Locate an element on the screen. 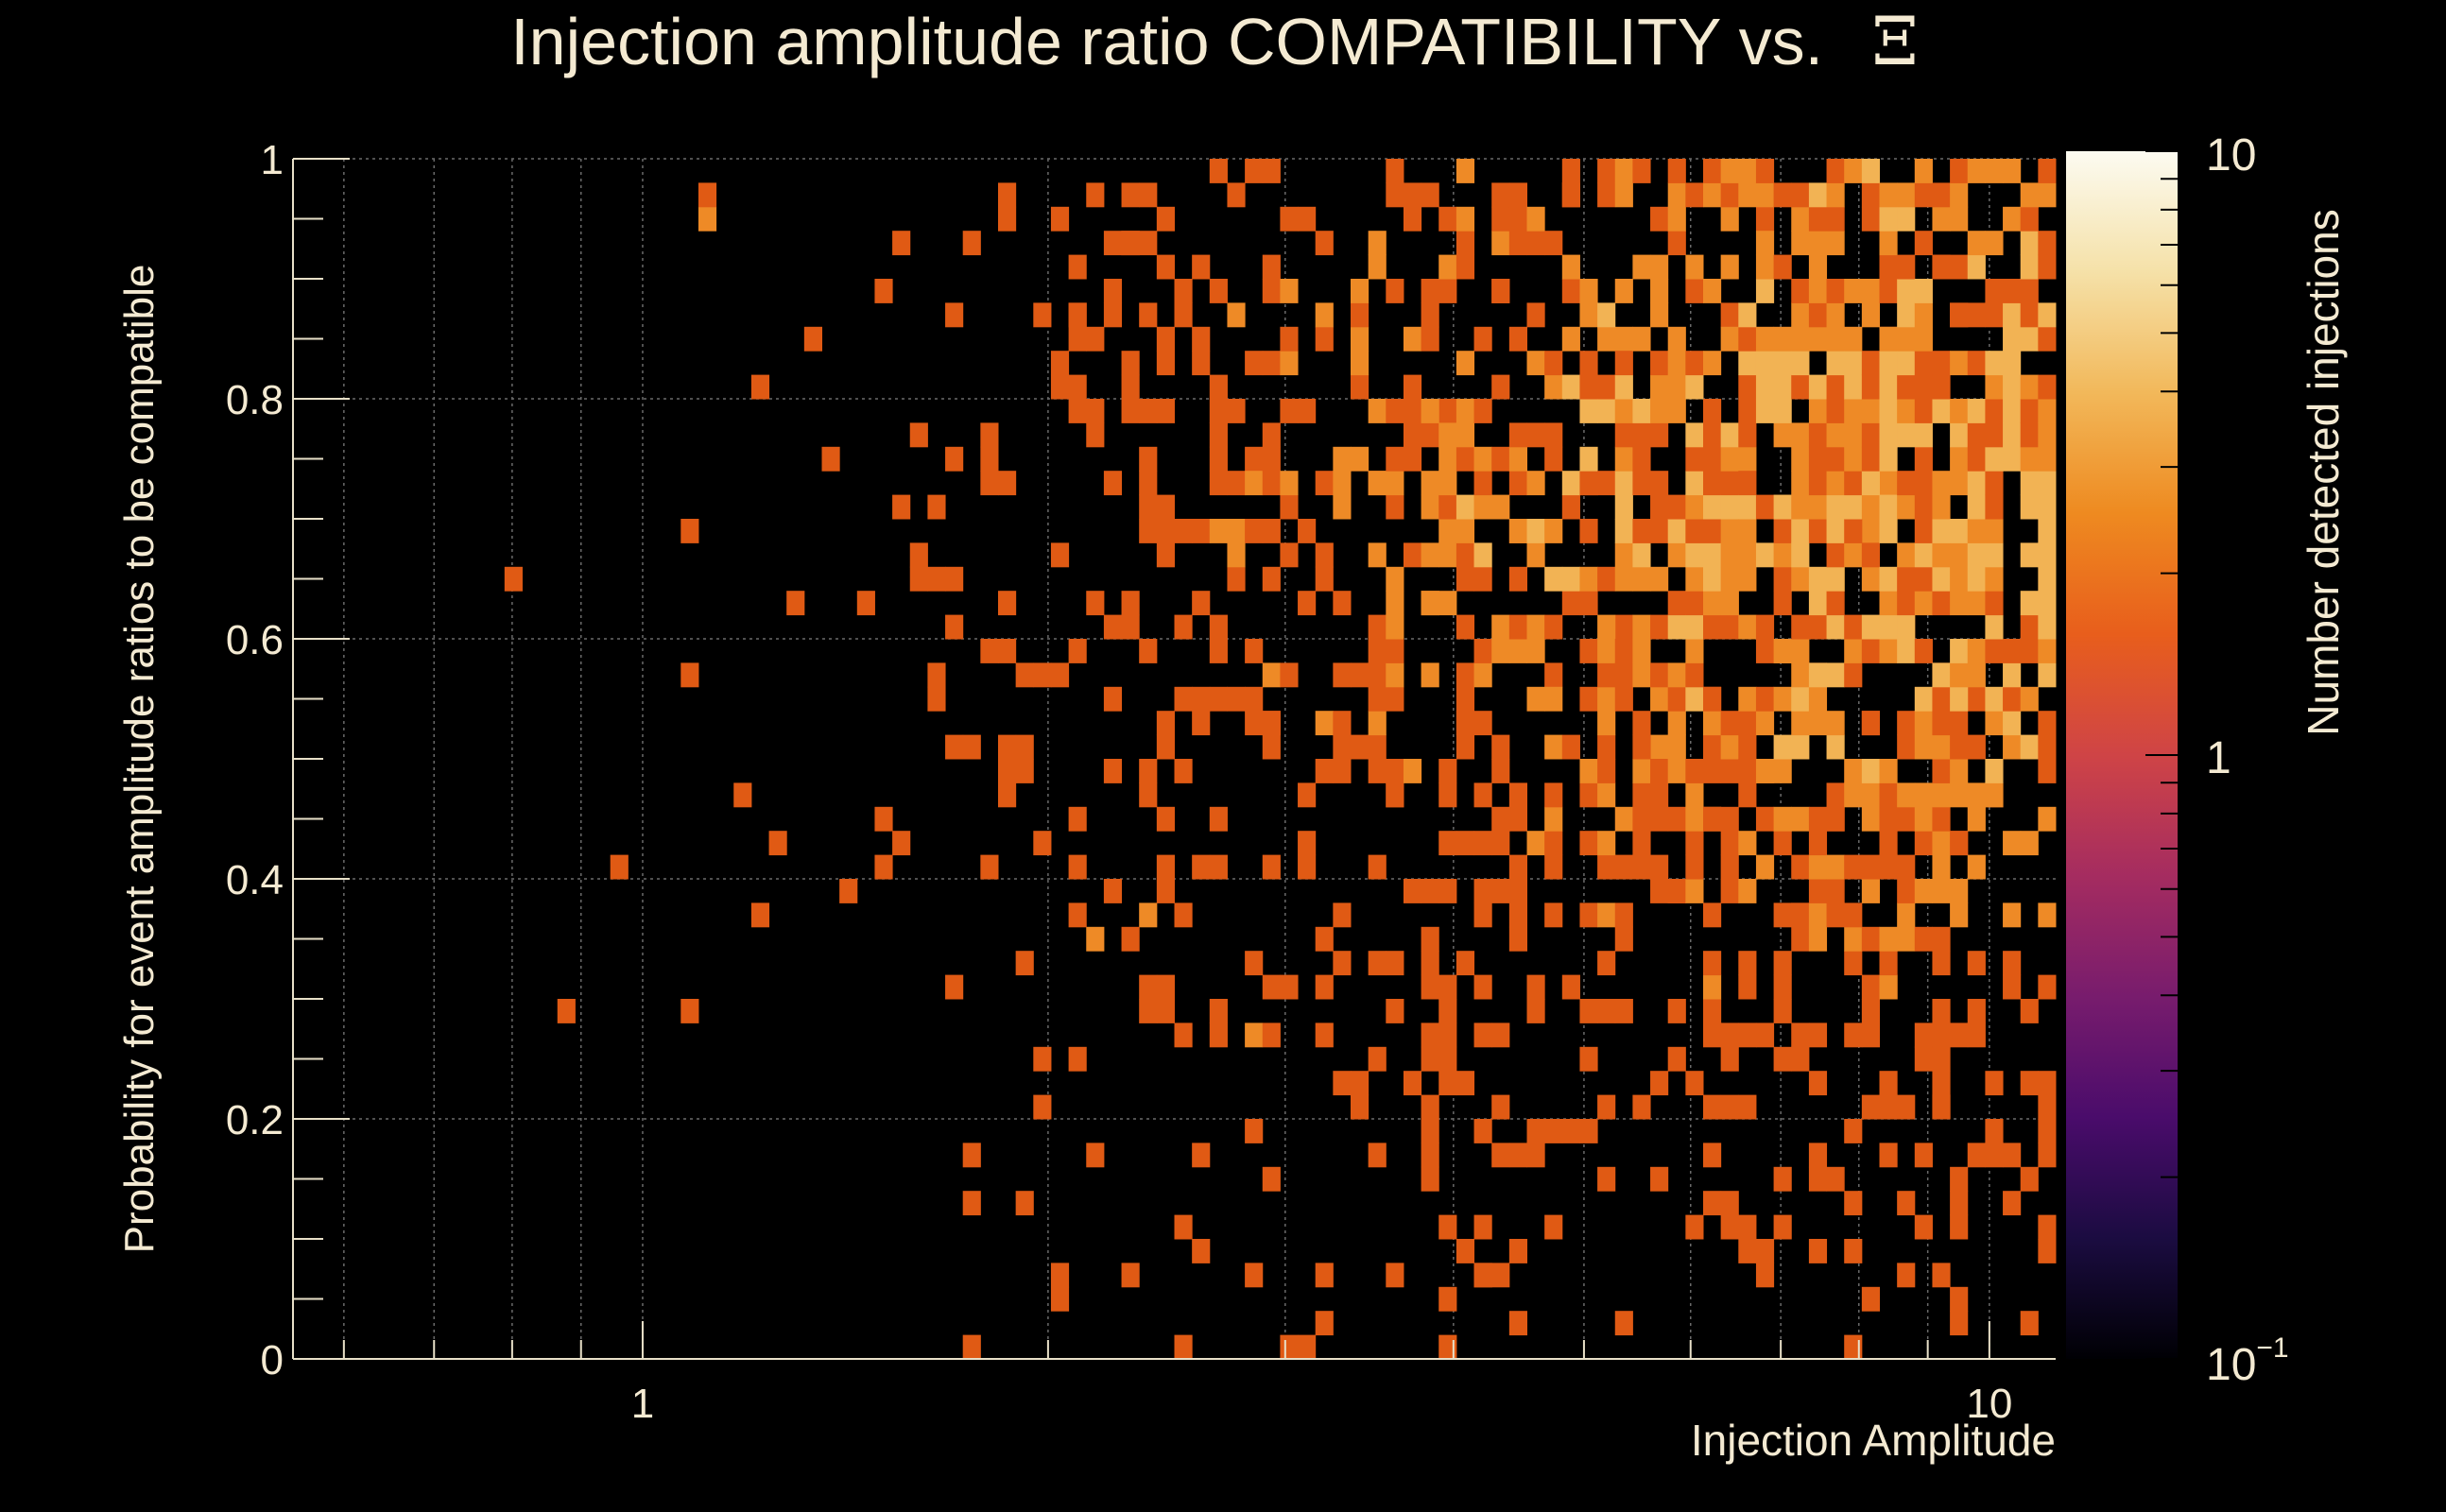 This screenshot has width=2446, height=1512. y-tick-label: 0 is located at coordinates (272, 1360).